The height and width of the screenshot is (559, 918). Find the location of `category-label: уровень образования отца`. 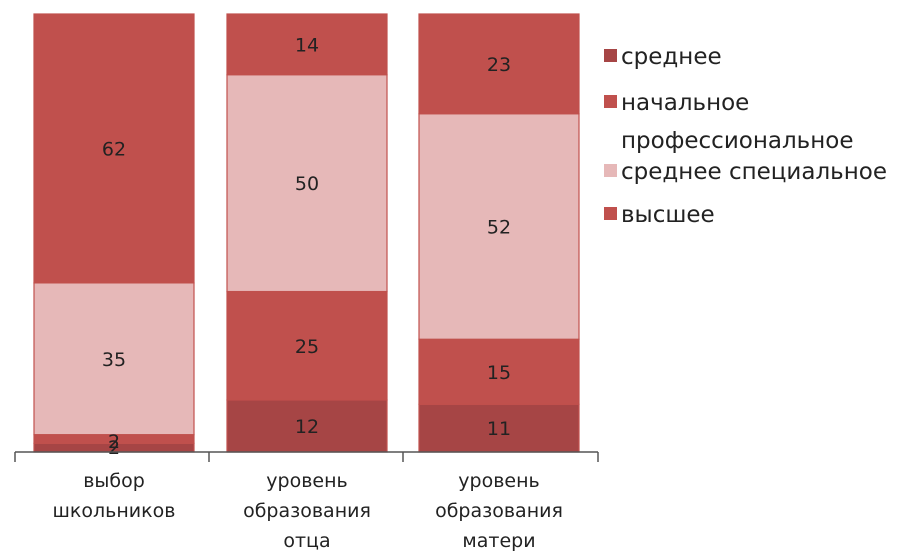

category-label: уровень образования отца is located at coordinates (307, 511).